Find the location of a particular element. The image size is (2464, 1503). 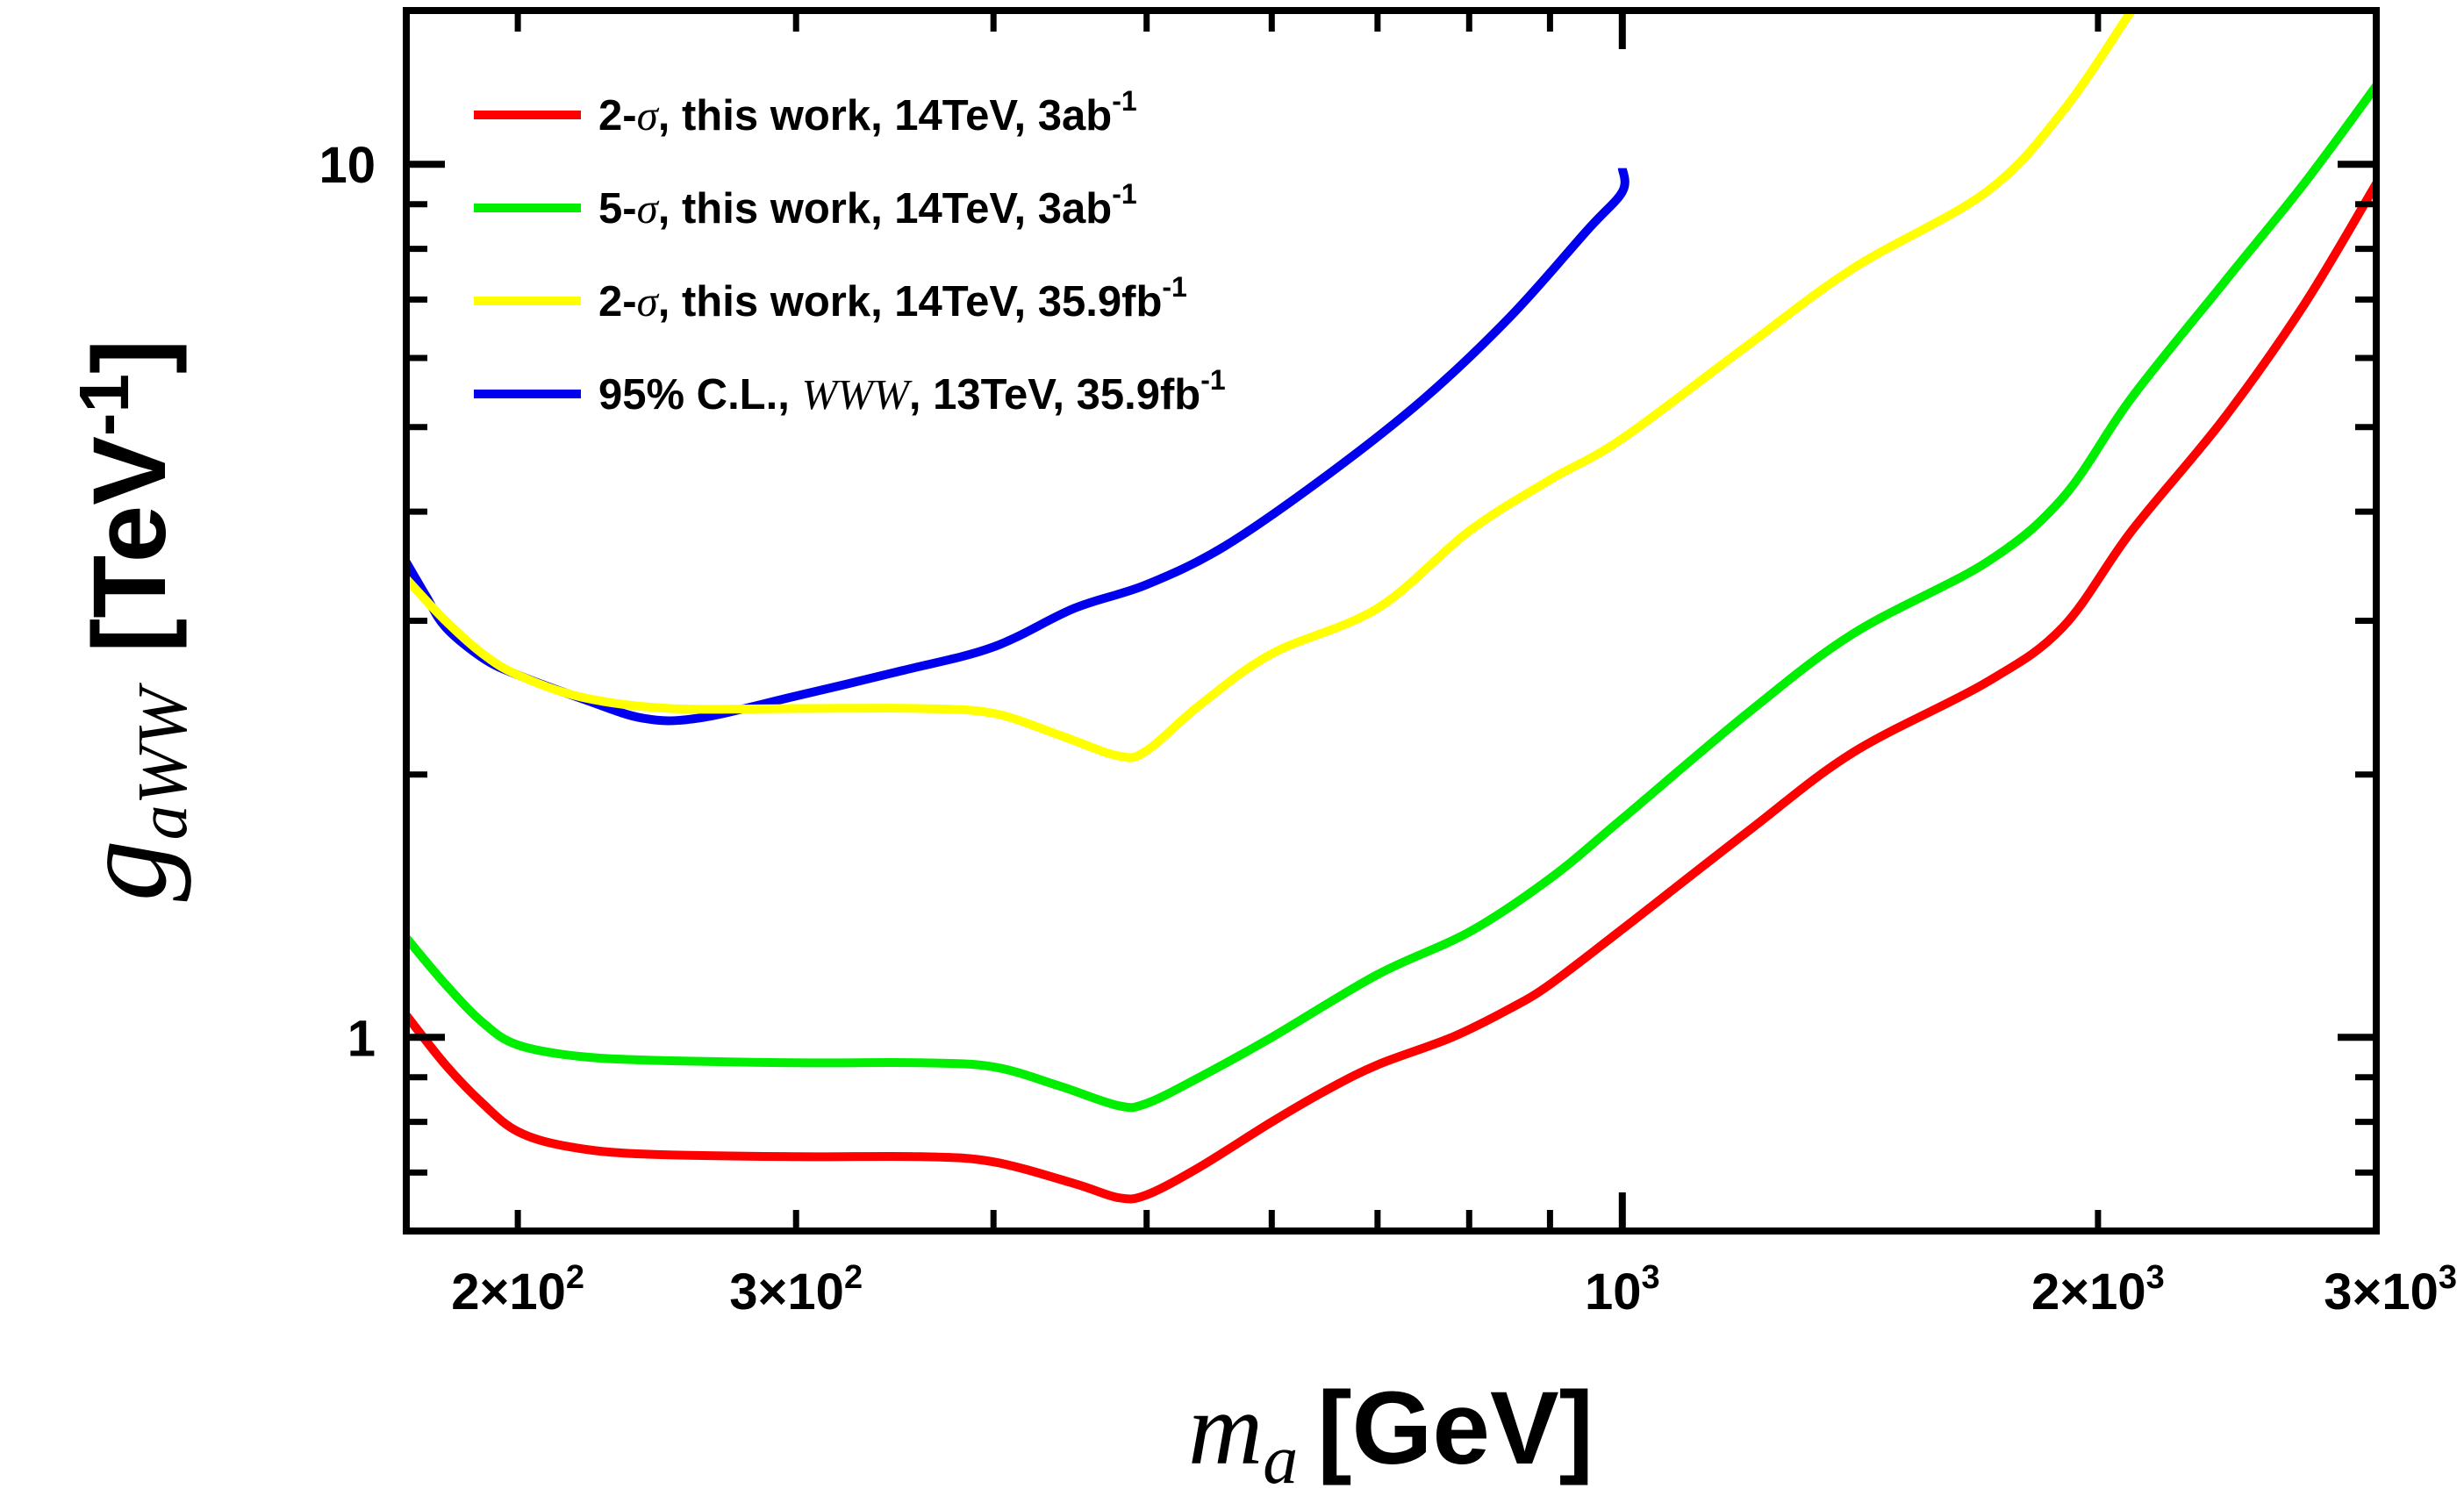

legend-label: 95% C.L., WWW, 13TeV, 35.9fb-1 is located at coordinates (912, 391).